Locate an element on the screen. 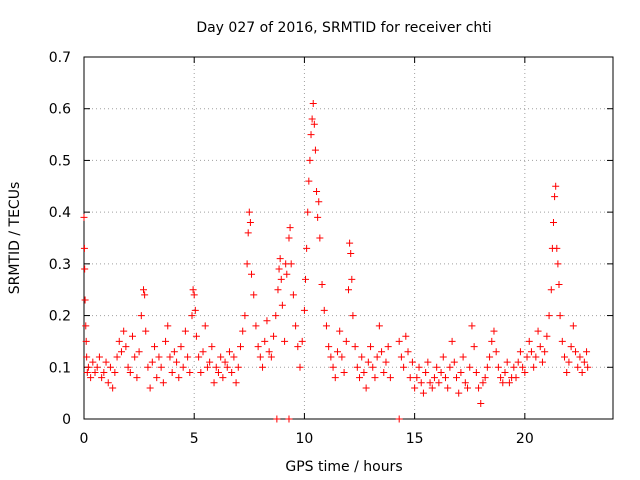 The width and height of the screenshot is (640, 480). y-tick-label: 0.7 is located at coordinates (60, 58).